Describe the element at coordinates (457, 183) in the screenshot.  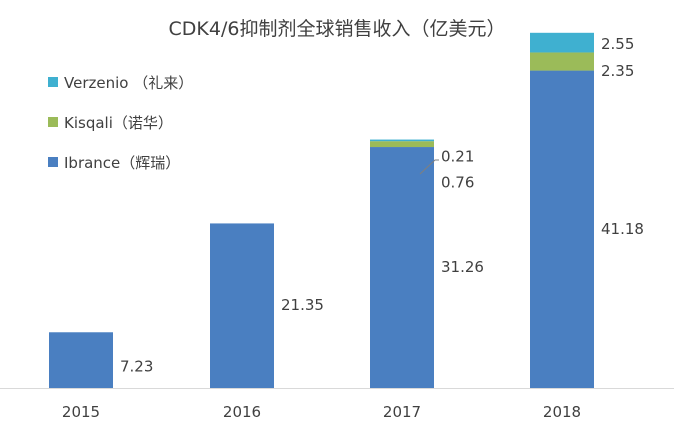
I see `data-label: 0.76` at that location.